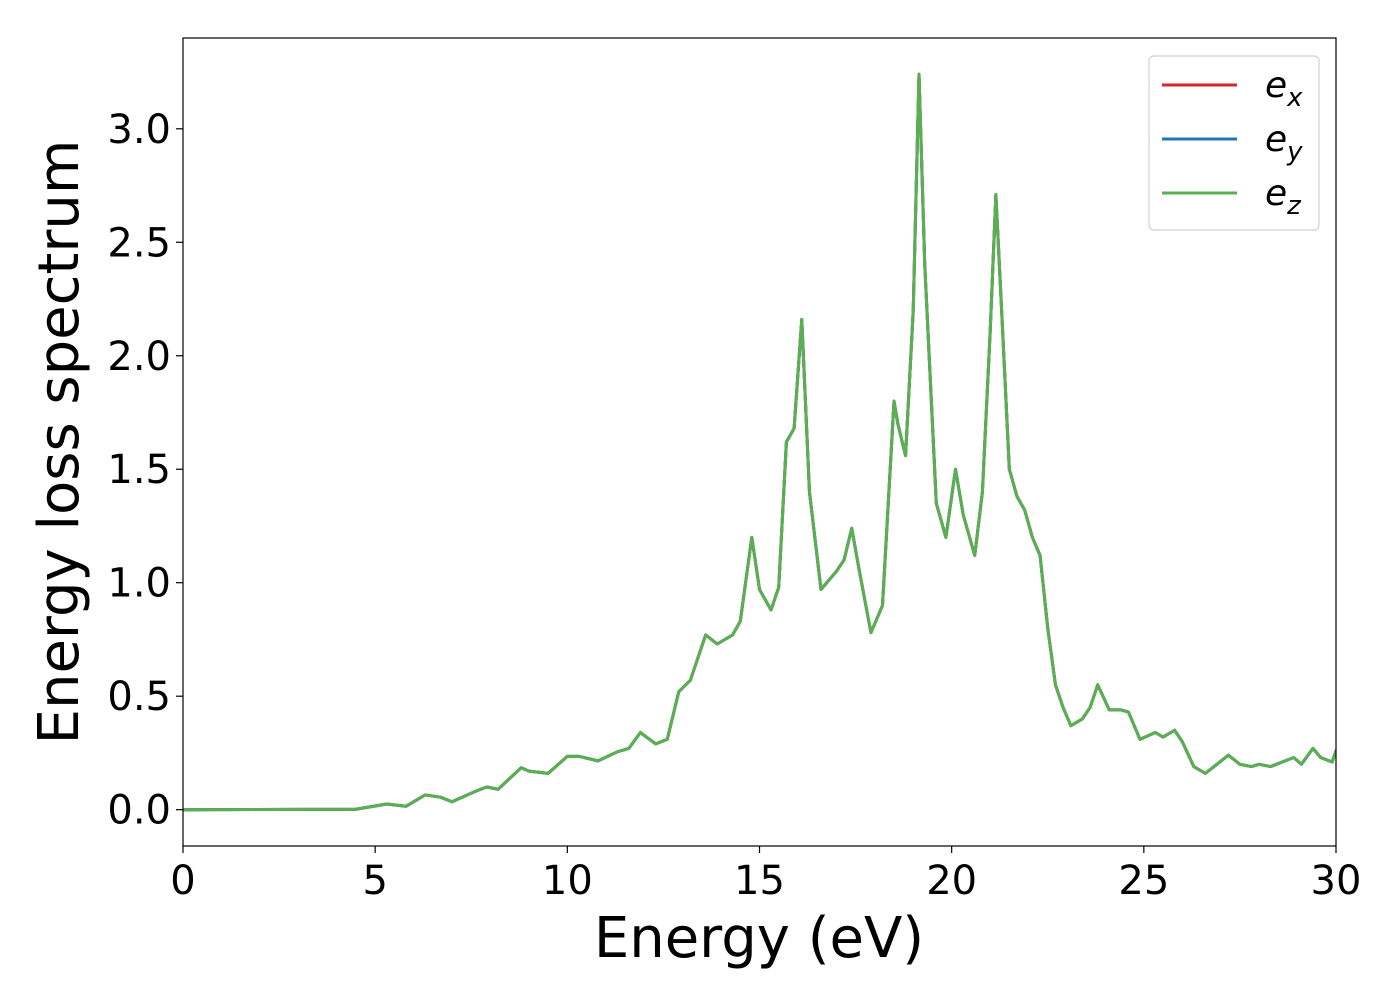 The image size is (1400, 1000). Describe the element at coordinates (1284, 143) in the screenshot. I see `legend-label-y: ey` at that location.